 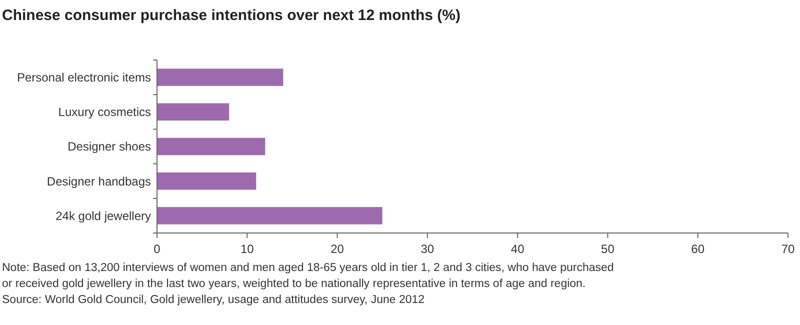 I want to click on chart-title: Chinese consumer purchase intentions over next 12 months (%), so click(x=231, y=15).